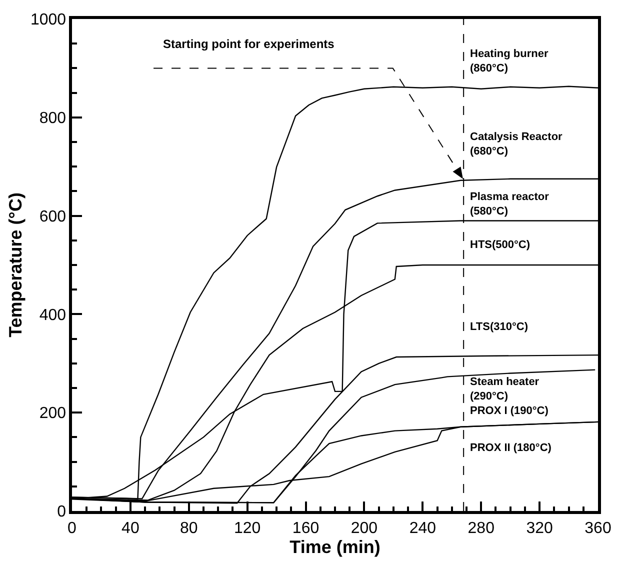 The image size is (623, 564). I want to click on y-tick-label: 0, so click(61, 512).